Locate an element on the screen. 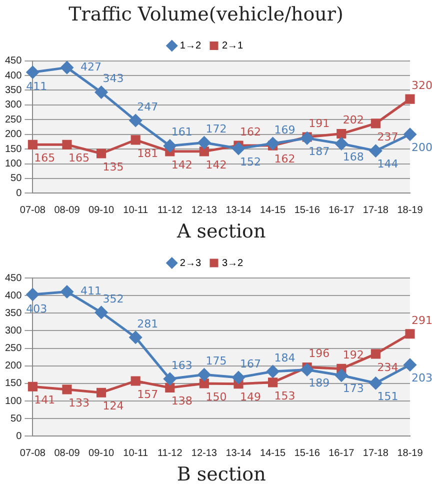 This screenshot has height=491, width=432. data-label: 184 is located at coordinates (285, 357).